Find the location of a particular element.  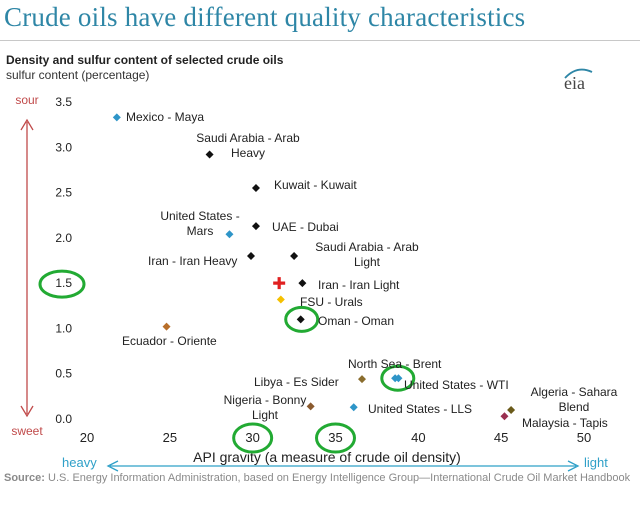

light-arrowhead is located at coordinates (573, 466).